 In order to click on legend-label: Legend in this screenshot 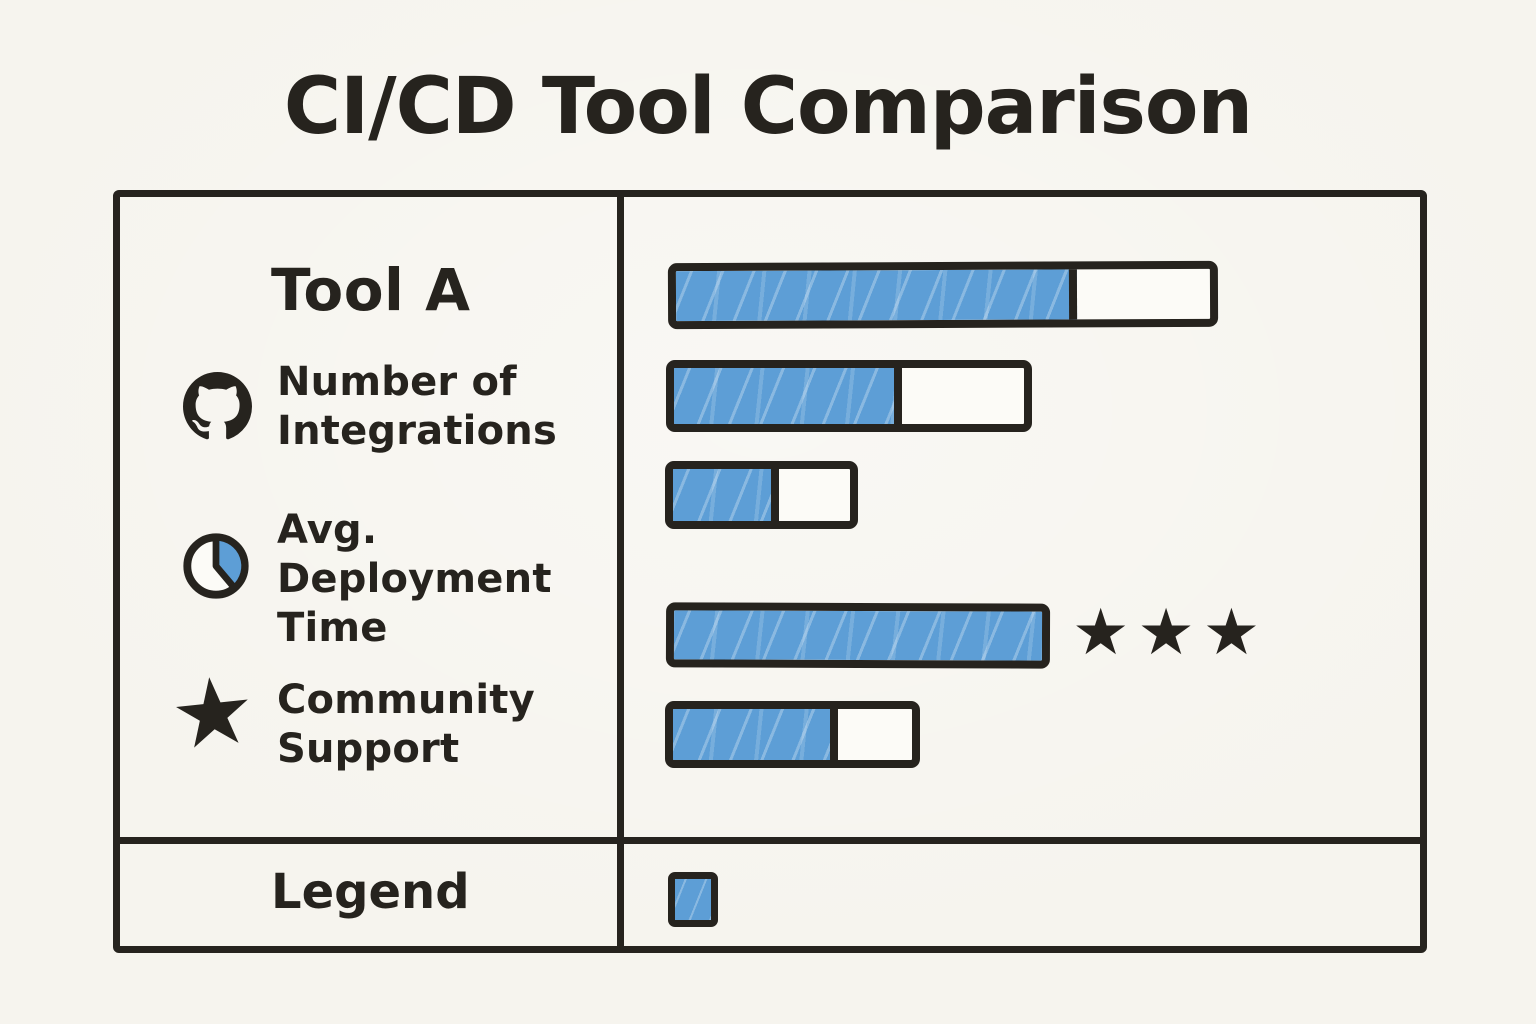, I will do `click(370, 892)`.